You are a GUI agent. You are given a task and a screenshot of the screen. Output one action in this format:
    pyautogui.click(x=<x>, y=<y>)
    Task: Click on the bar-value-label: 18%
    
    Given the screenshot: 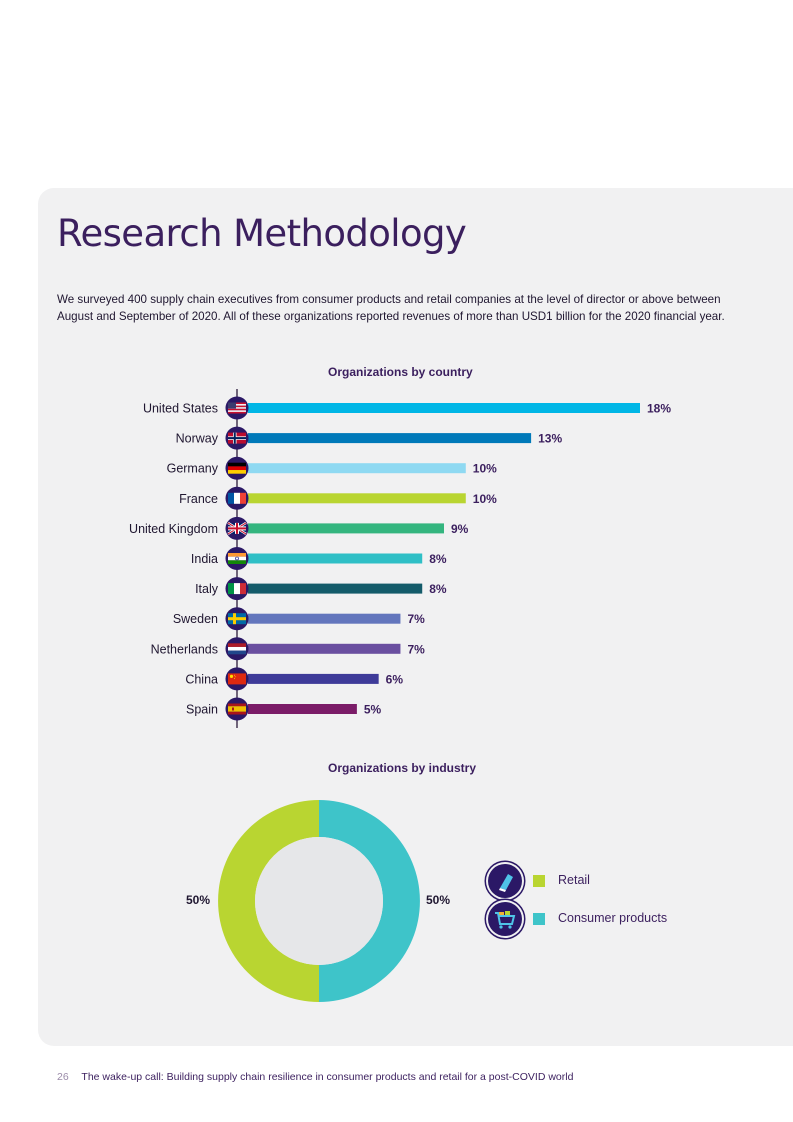 What is the action you would take?
    pyautogui.click(x=659, y=409)
    